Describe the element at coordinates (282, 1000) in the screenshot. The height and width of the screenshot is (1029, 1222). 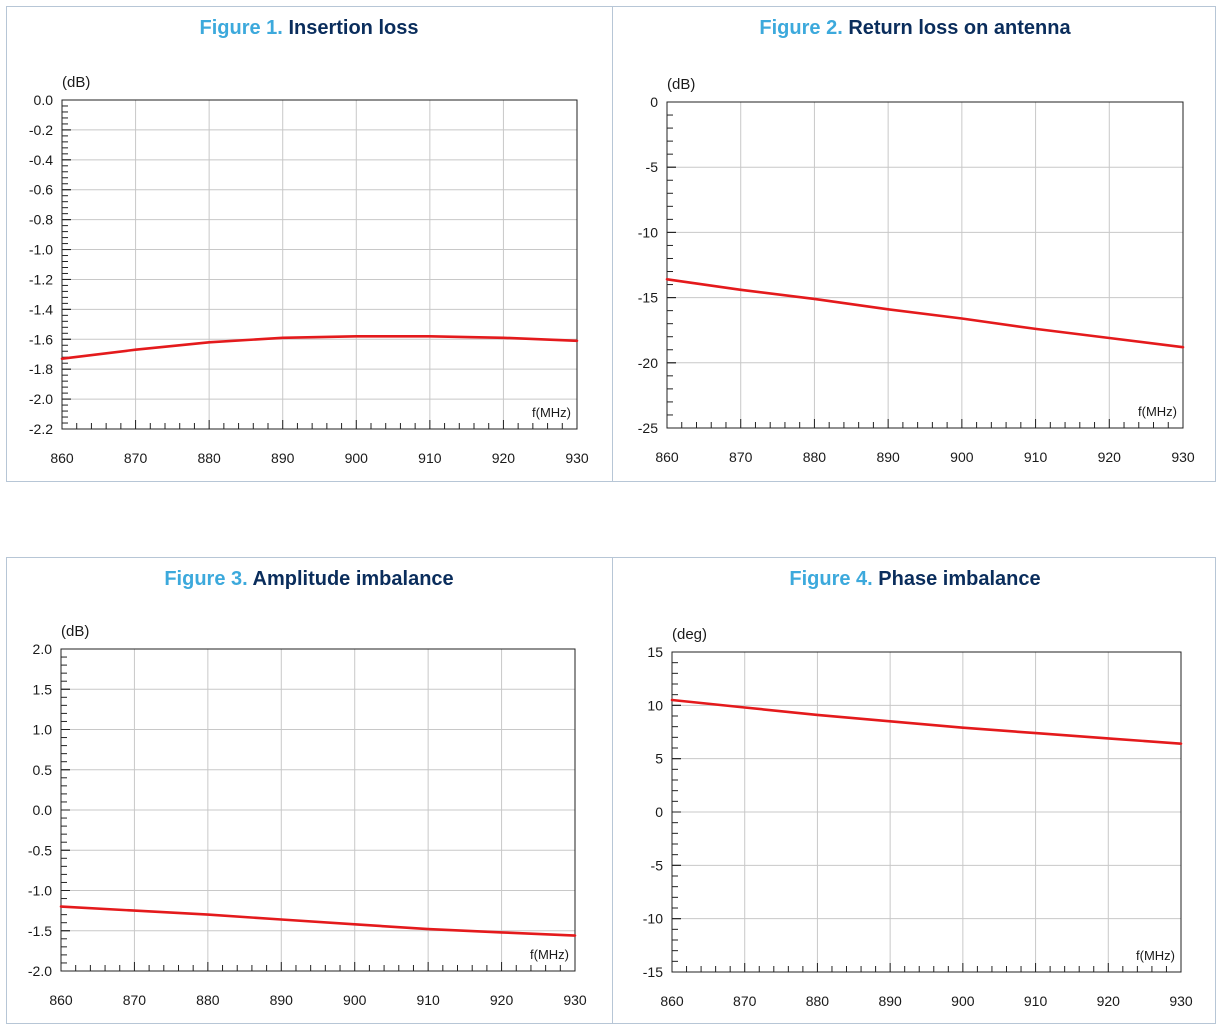
I see `figure-3-x-tick-label: 890` at that location.